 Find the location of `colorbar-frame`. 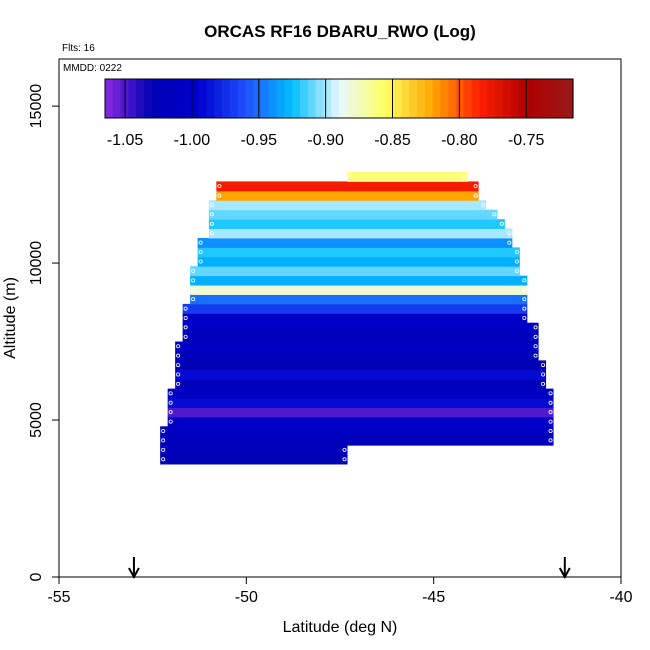

colorbar-frame is located at coordinates (339, 98).